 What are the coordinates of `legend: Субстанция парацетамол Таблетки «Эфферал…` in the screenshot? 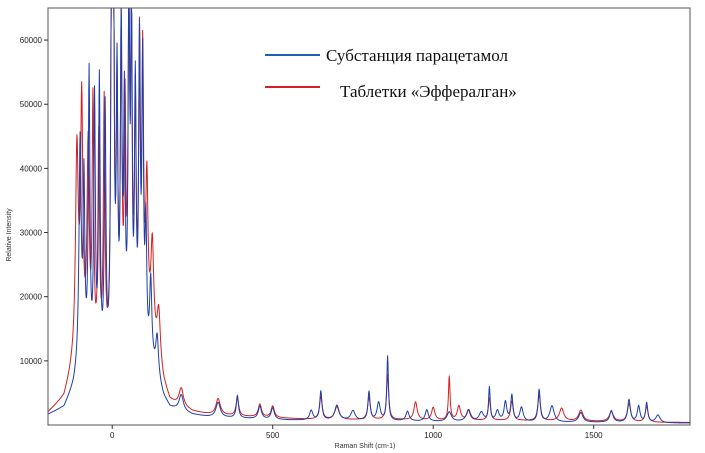 It's located at (391, 73).